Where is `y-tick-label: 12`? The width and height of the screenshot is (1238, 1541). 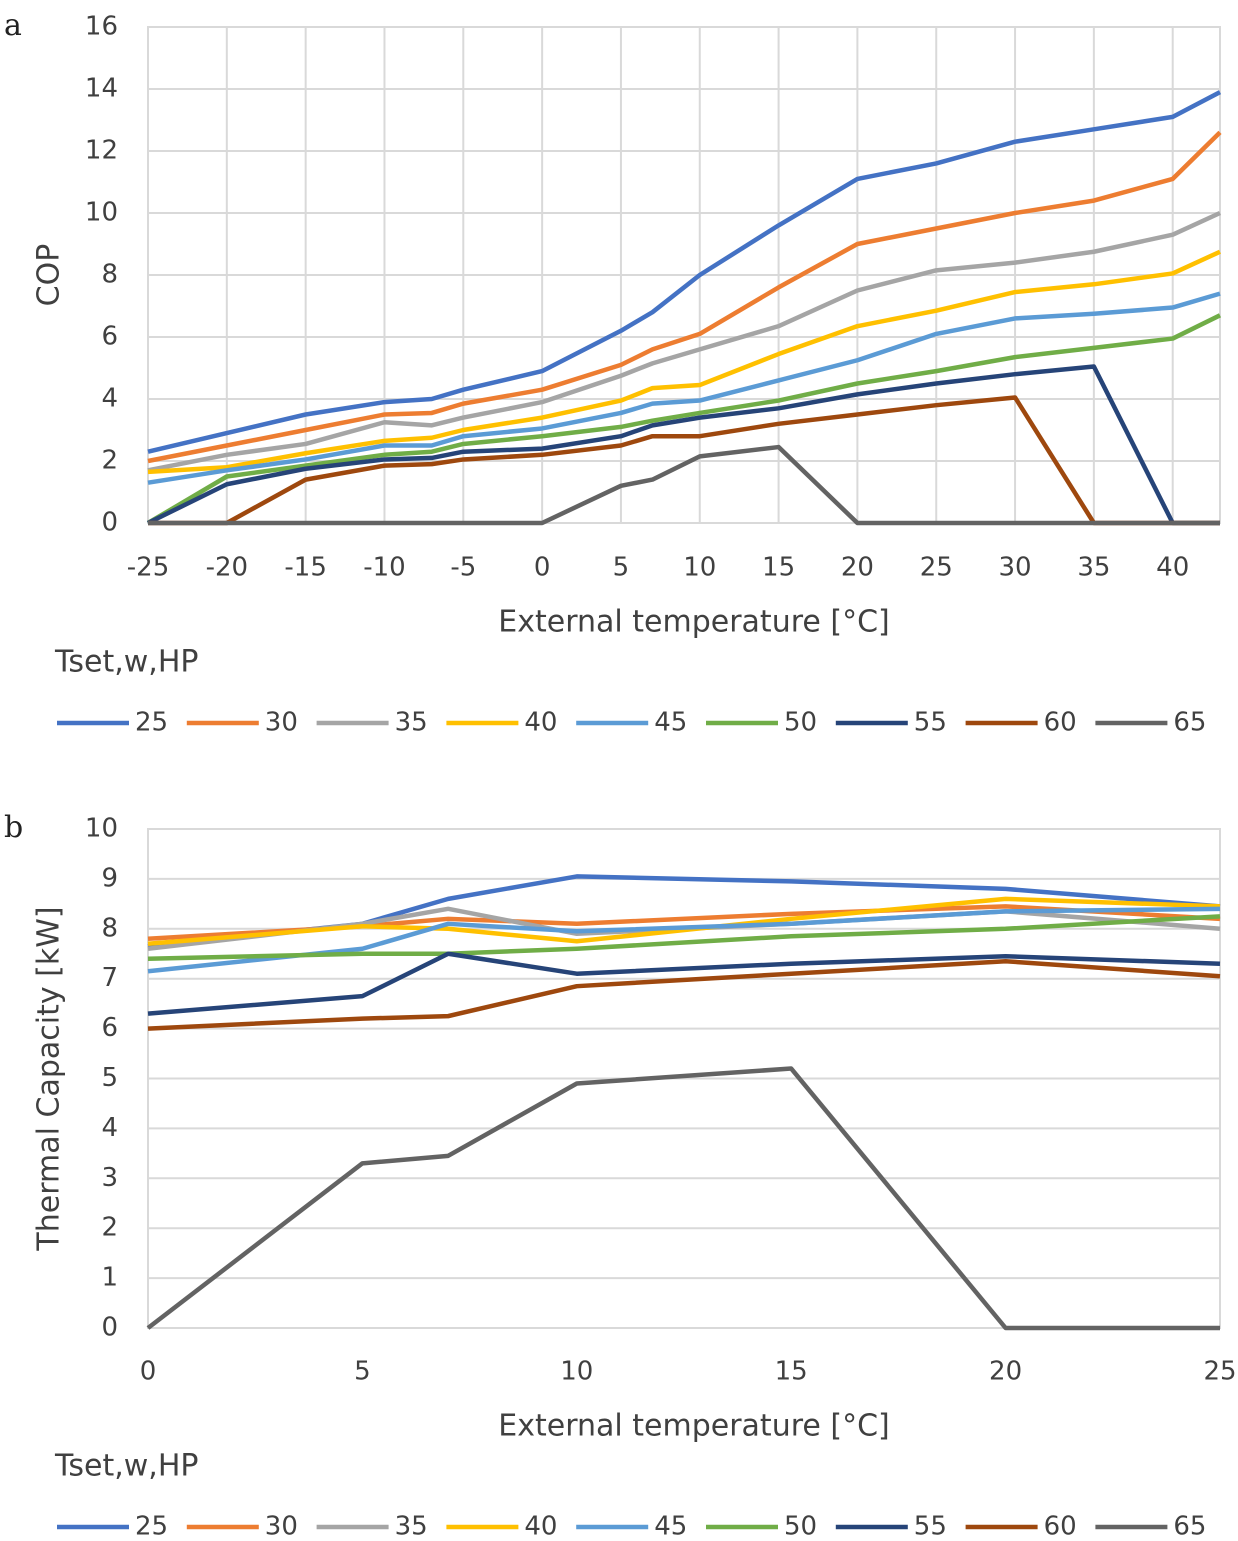
y-tick-label: 12 is located at coordinates (101, 151).